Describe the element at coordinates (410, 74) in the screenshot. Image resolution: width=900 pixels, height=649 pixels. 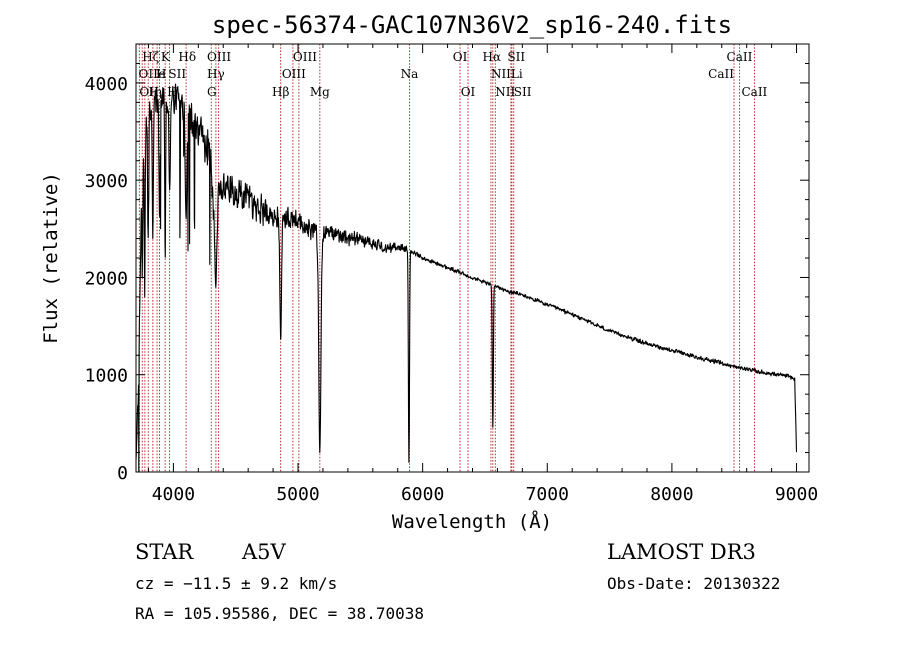
I see `spectral-line-label: Na` at that location.